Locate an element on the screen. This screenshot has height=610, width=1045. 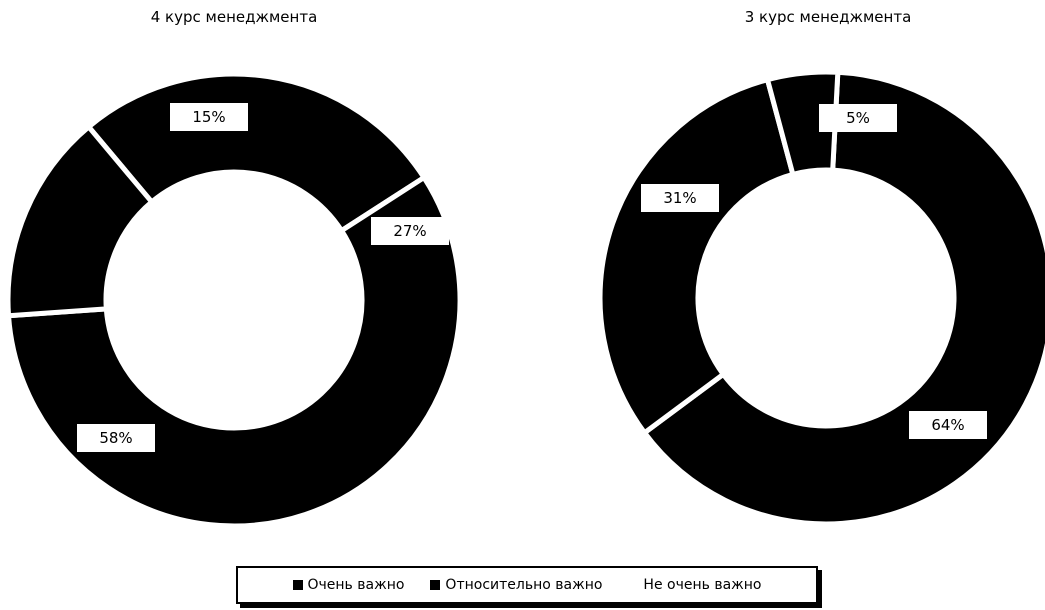
label-not-very-important-4: 15% is located at coordinates (208, 117).